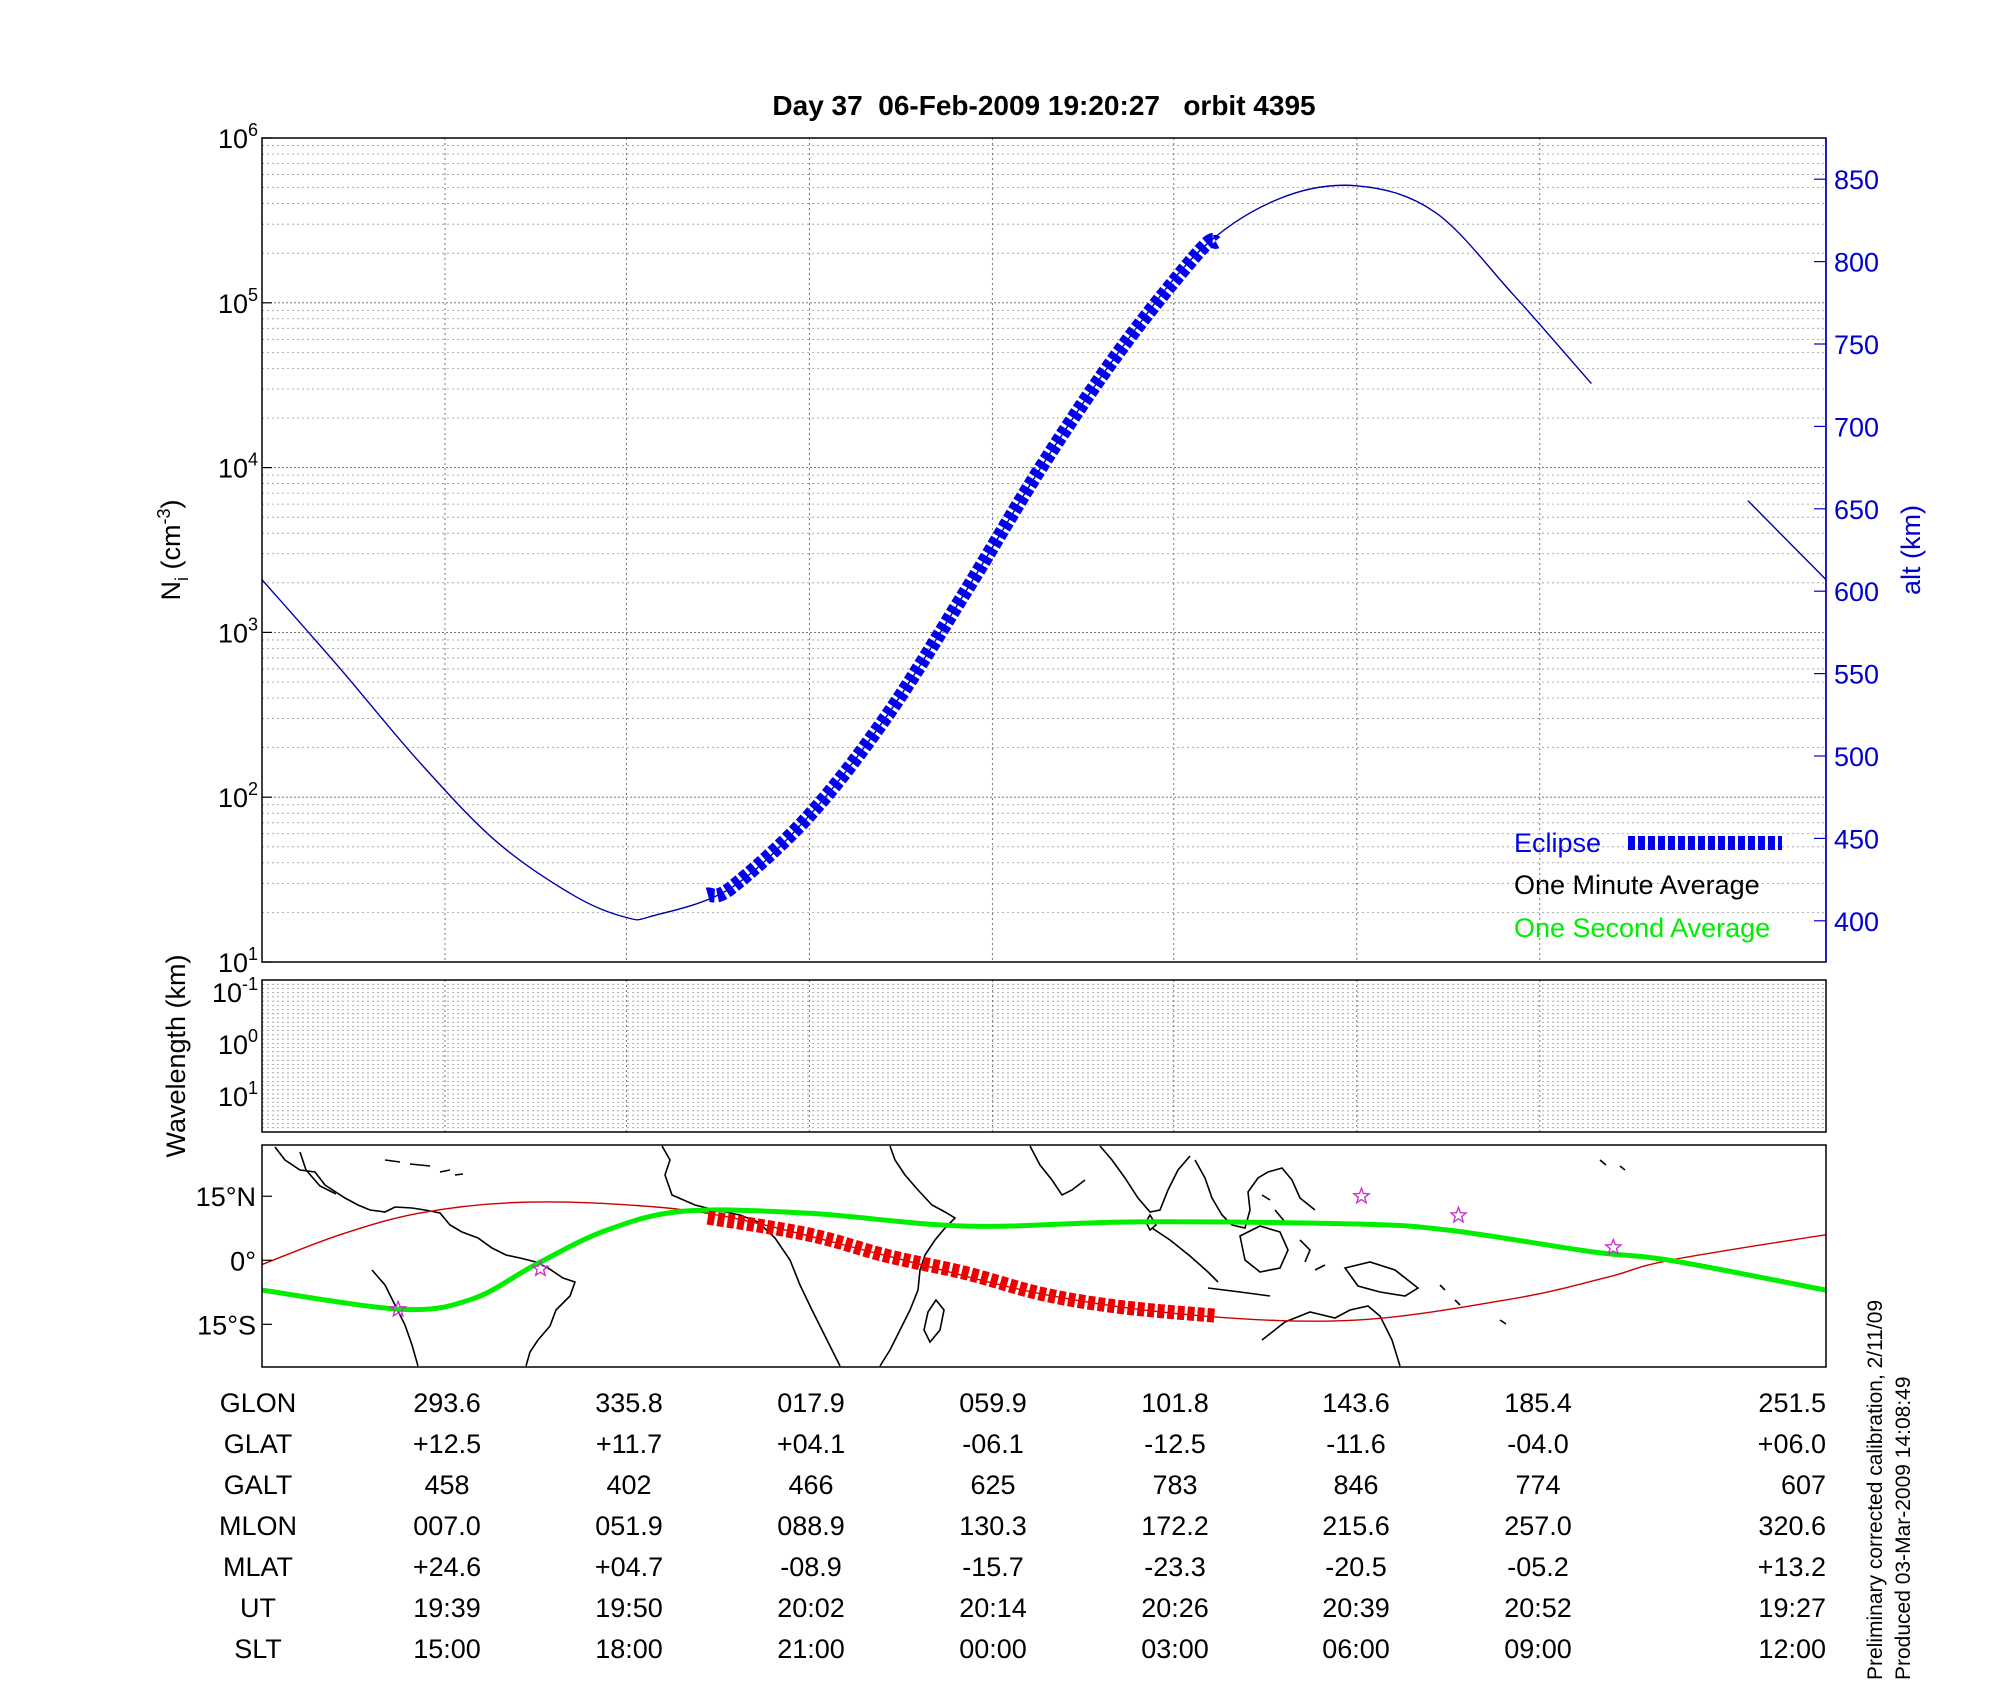 The width and height of the screenshot is (2000, 1700). I want to click on eclipse-track-line, so click(961, 1266).